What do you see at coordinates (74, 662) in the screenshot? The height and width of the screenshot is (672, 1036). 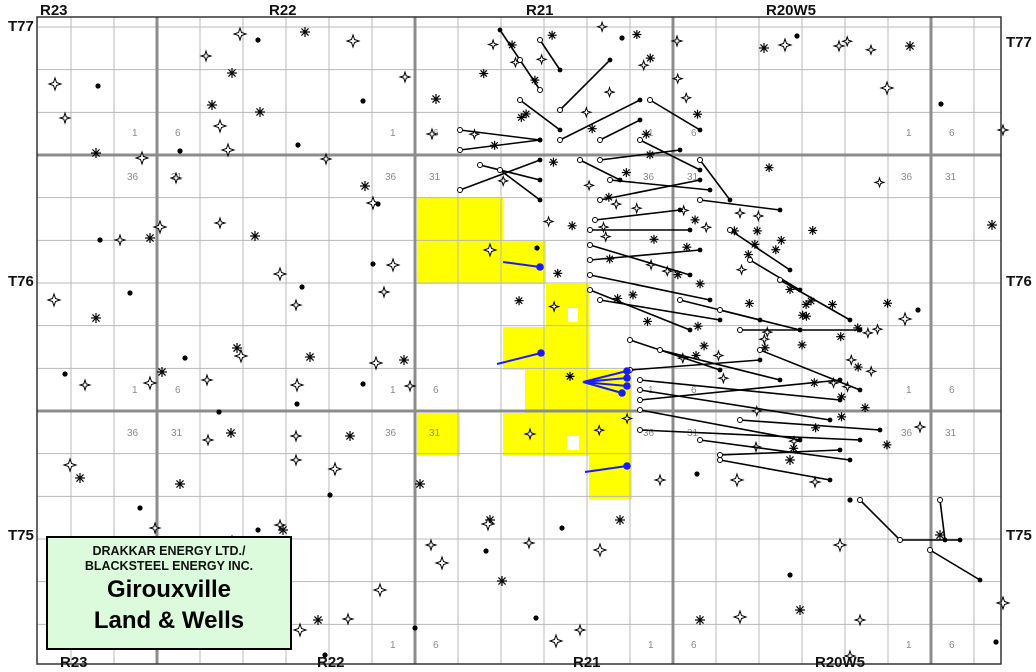 I see `range-label-bottom-r23: R23` at bounding box center [74, 662].